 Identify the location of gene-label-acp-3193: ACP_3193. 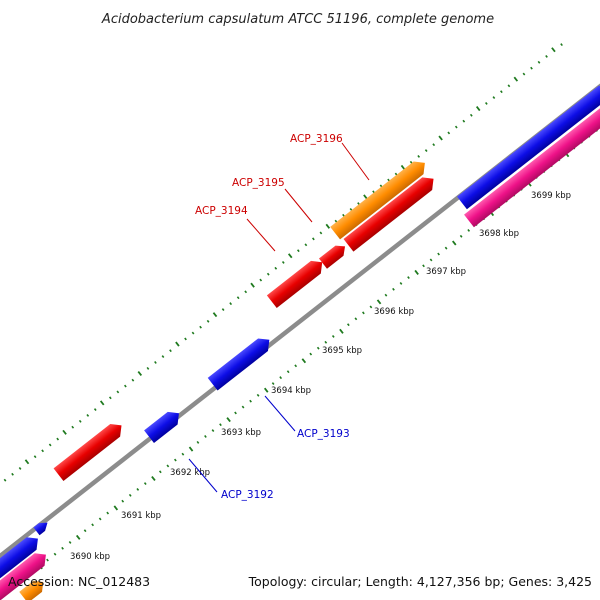
(323, 434).